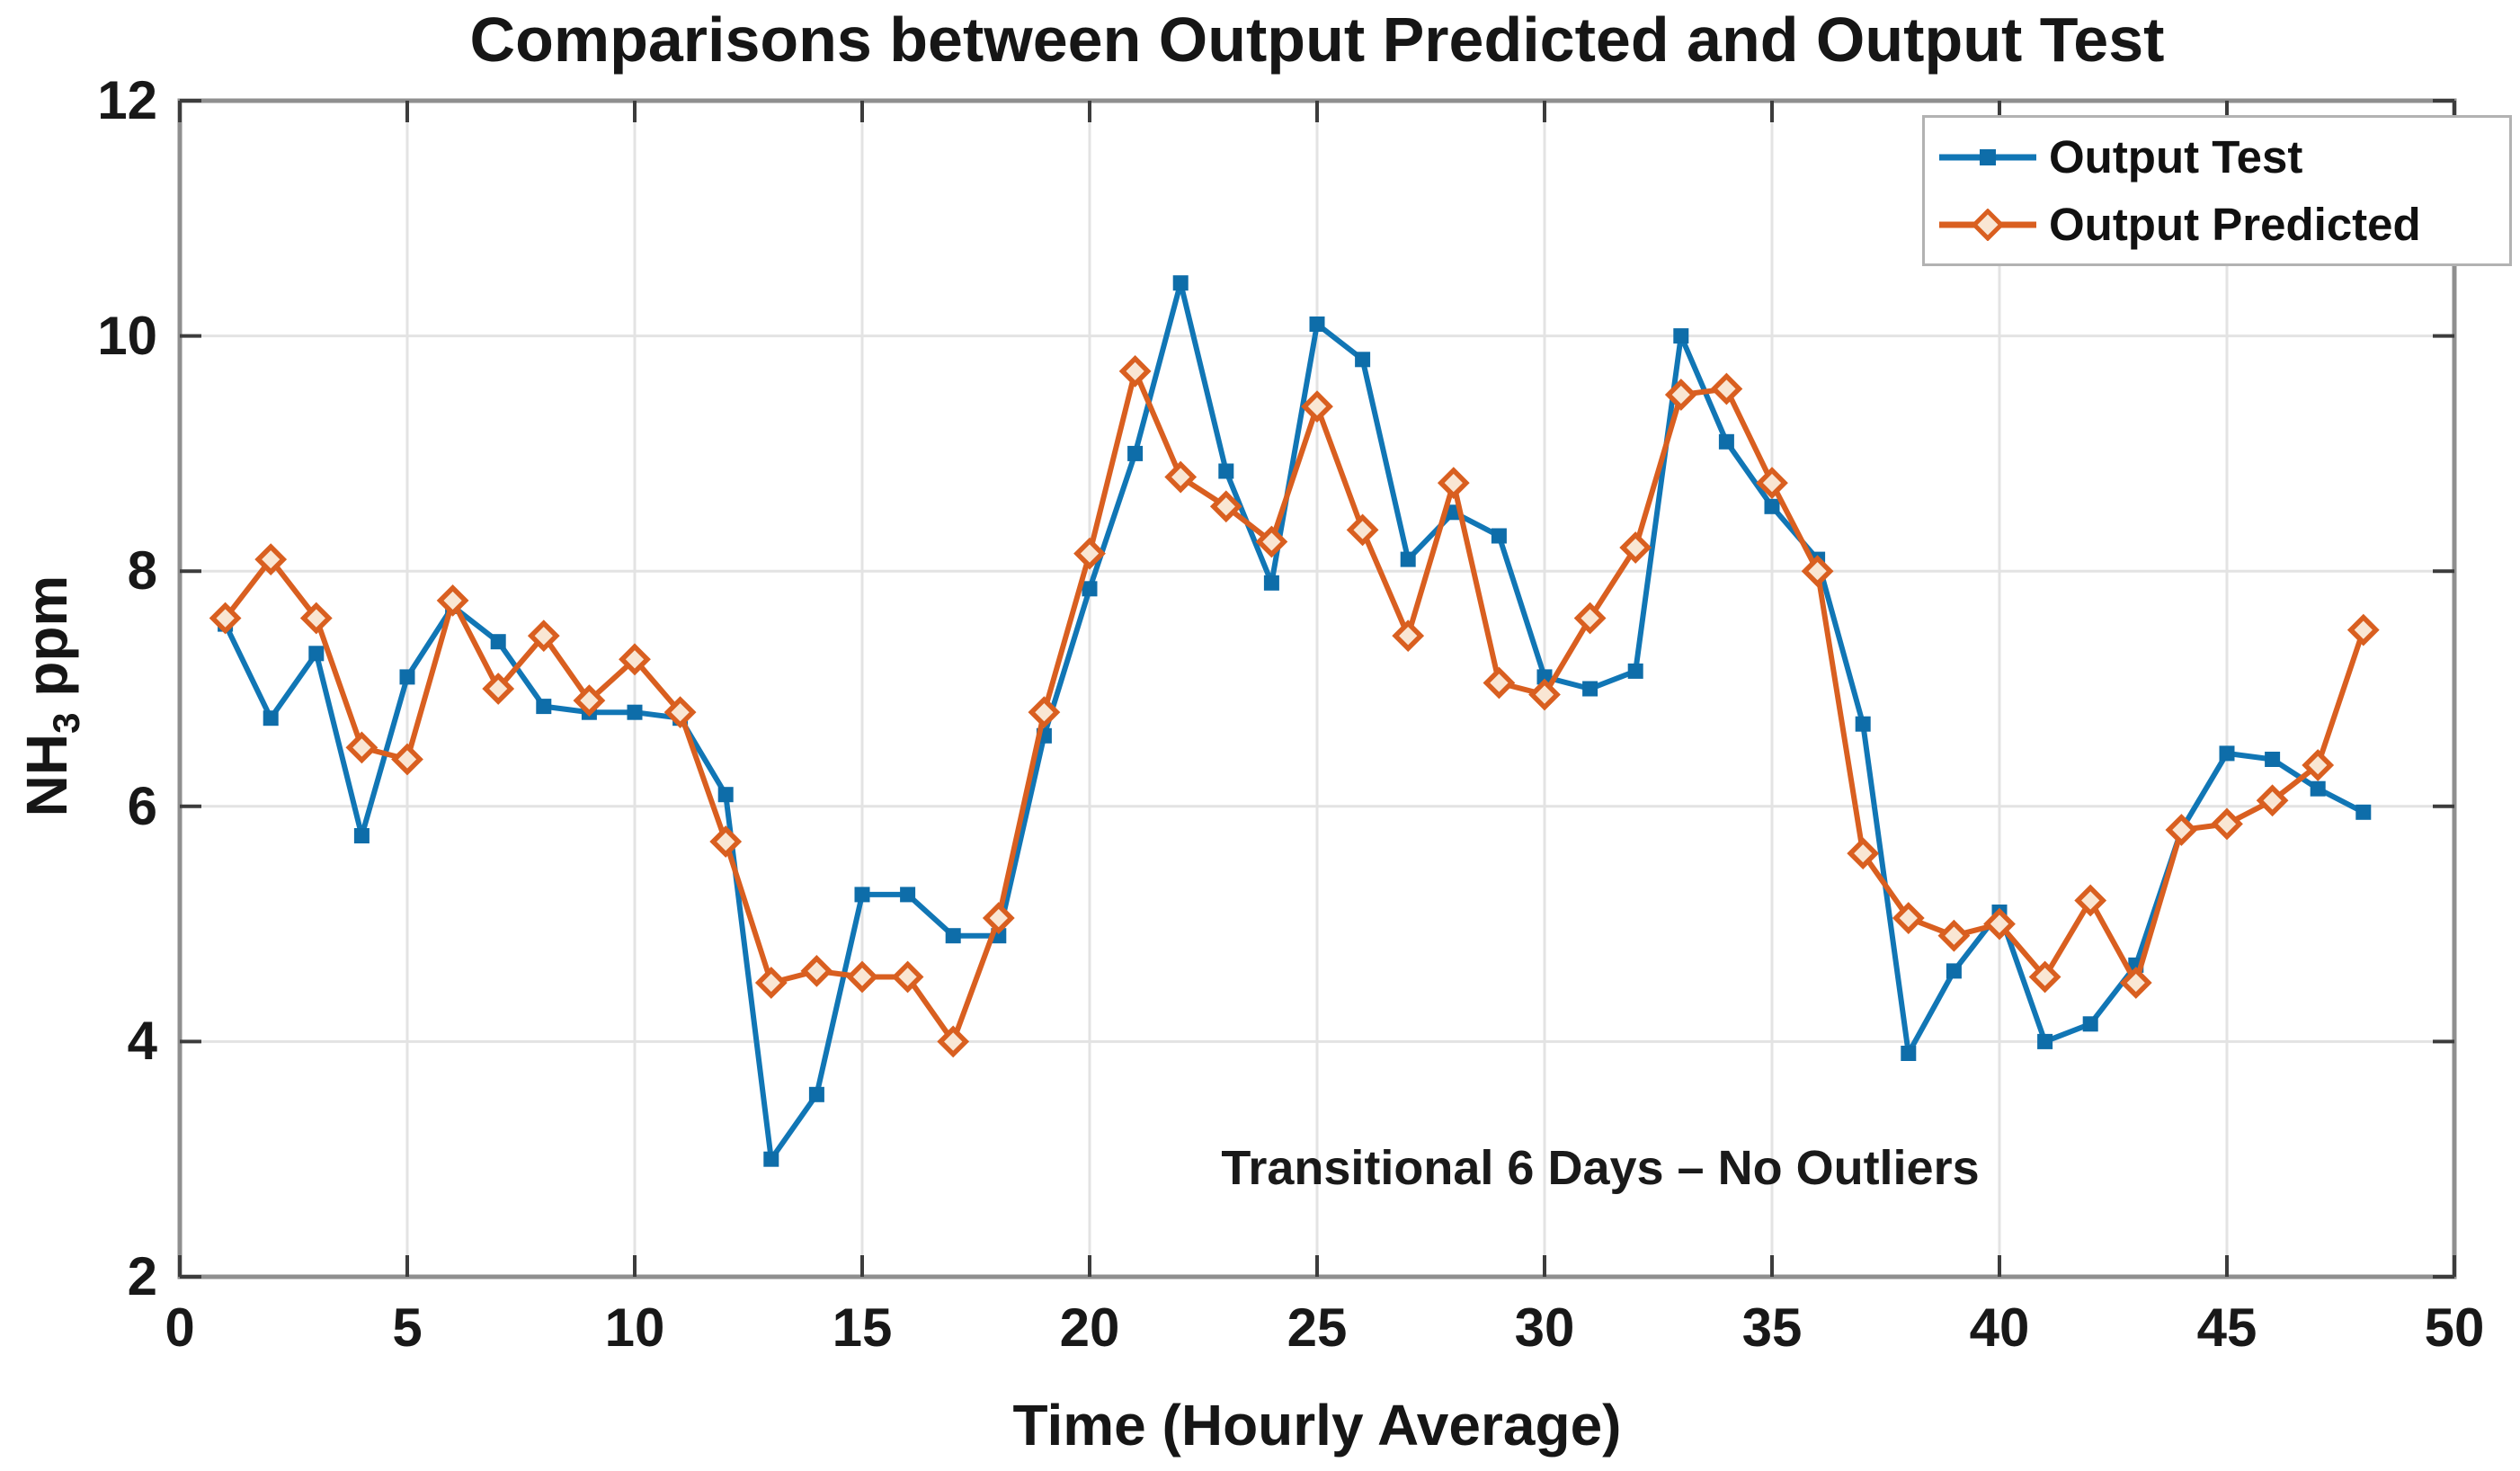 Image resolution: width=2520 pixels, height=1471 pixels. What do you see at coordinates (2235, 224) in the screenshot?
I see `legend-label-output-predicted: Output Predicted` at bounding box center [2235, 224].